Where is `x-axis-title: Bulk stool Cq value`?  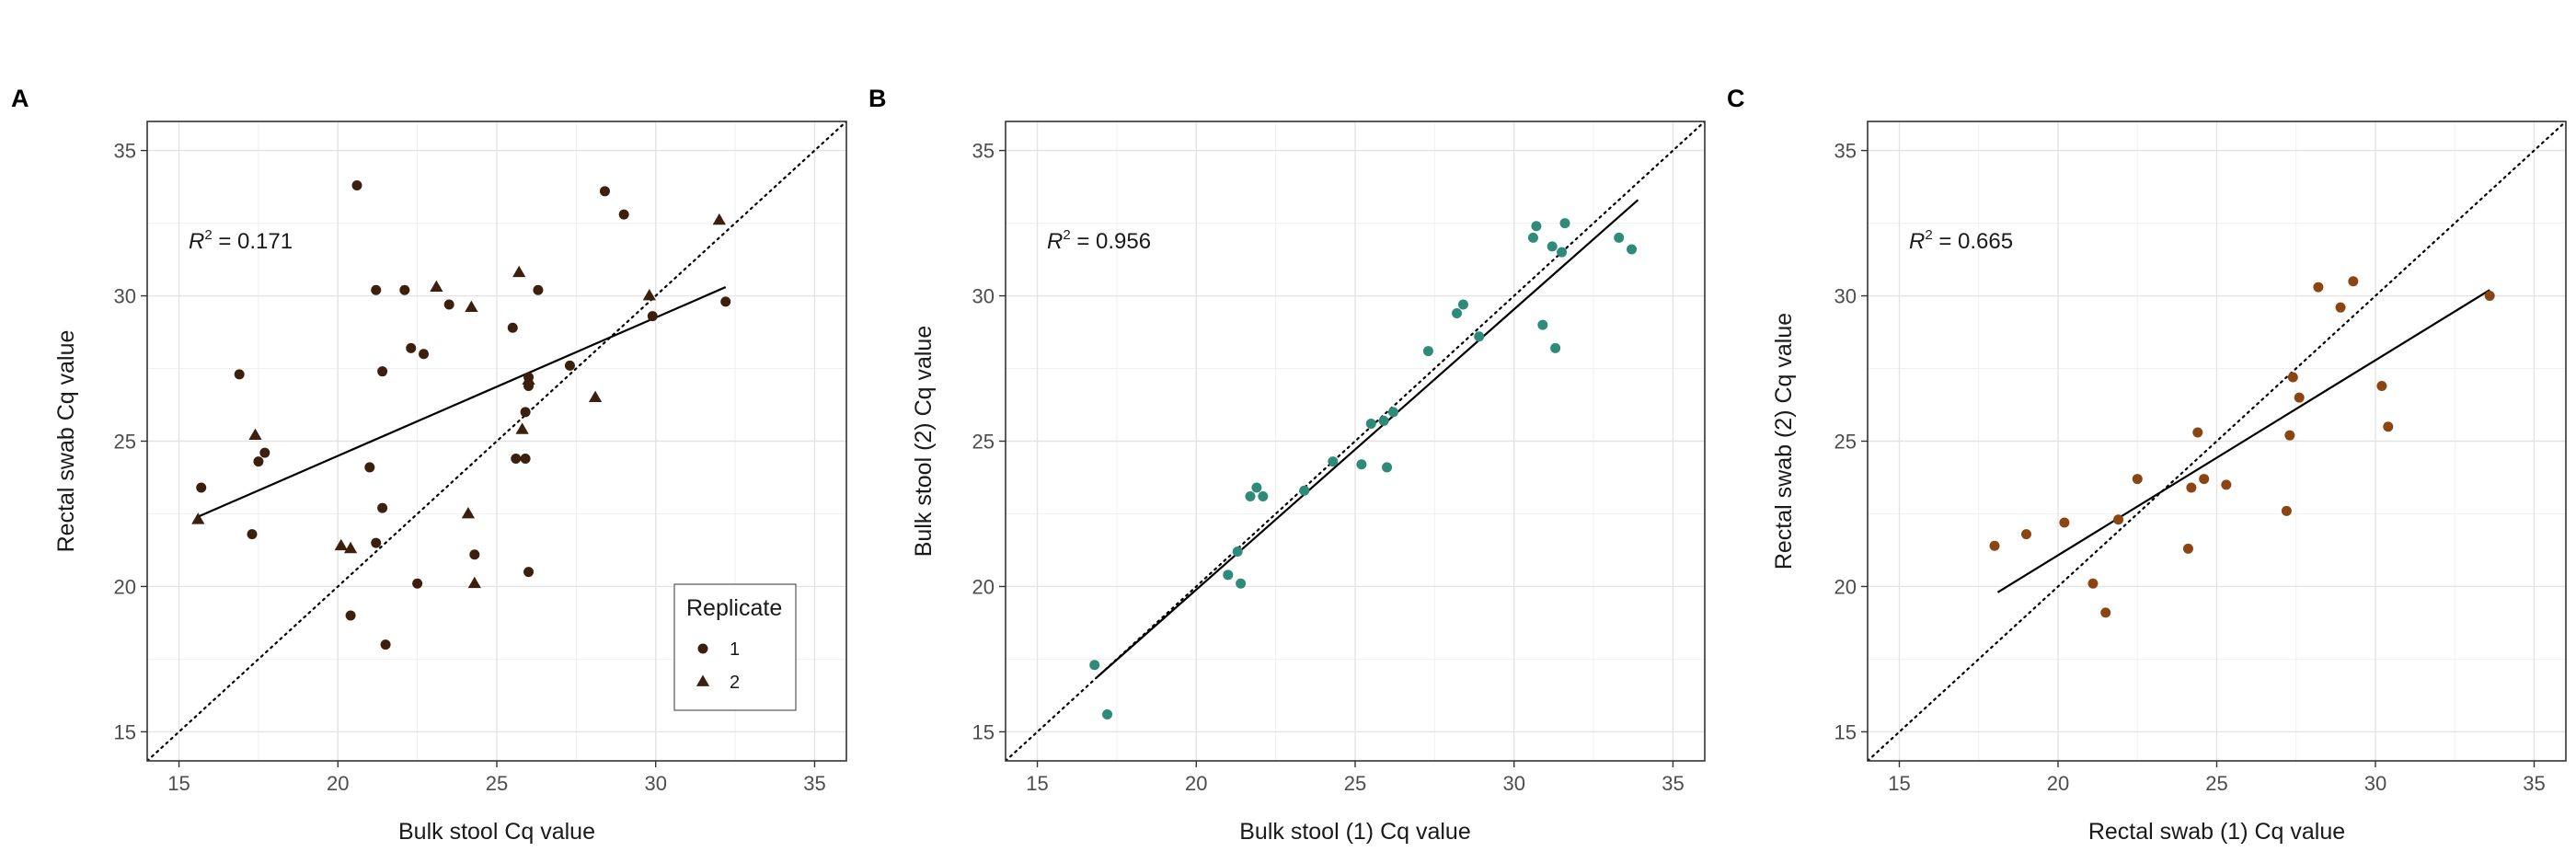 x-axis-title: Bulk stool Cq value is located at coordinates (496, 832).